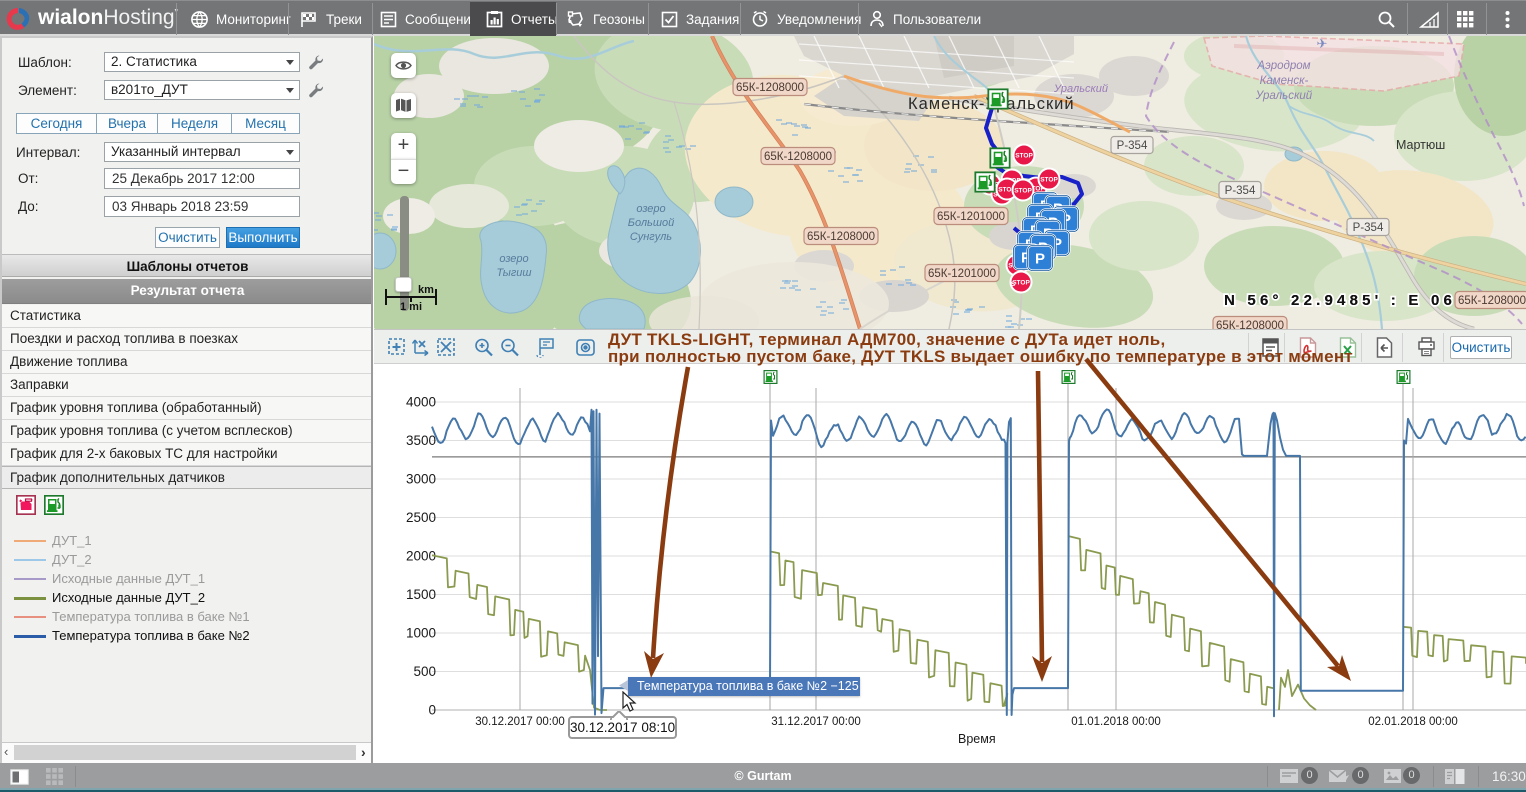  What do you see at coordinates (1013, 284) in the screenshot?
I see `svg-text: S` at bounding box center [1013, 284].